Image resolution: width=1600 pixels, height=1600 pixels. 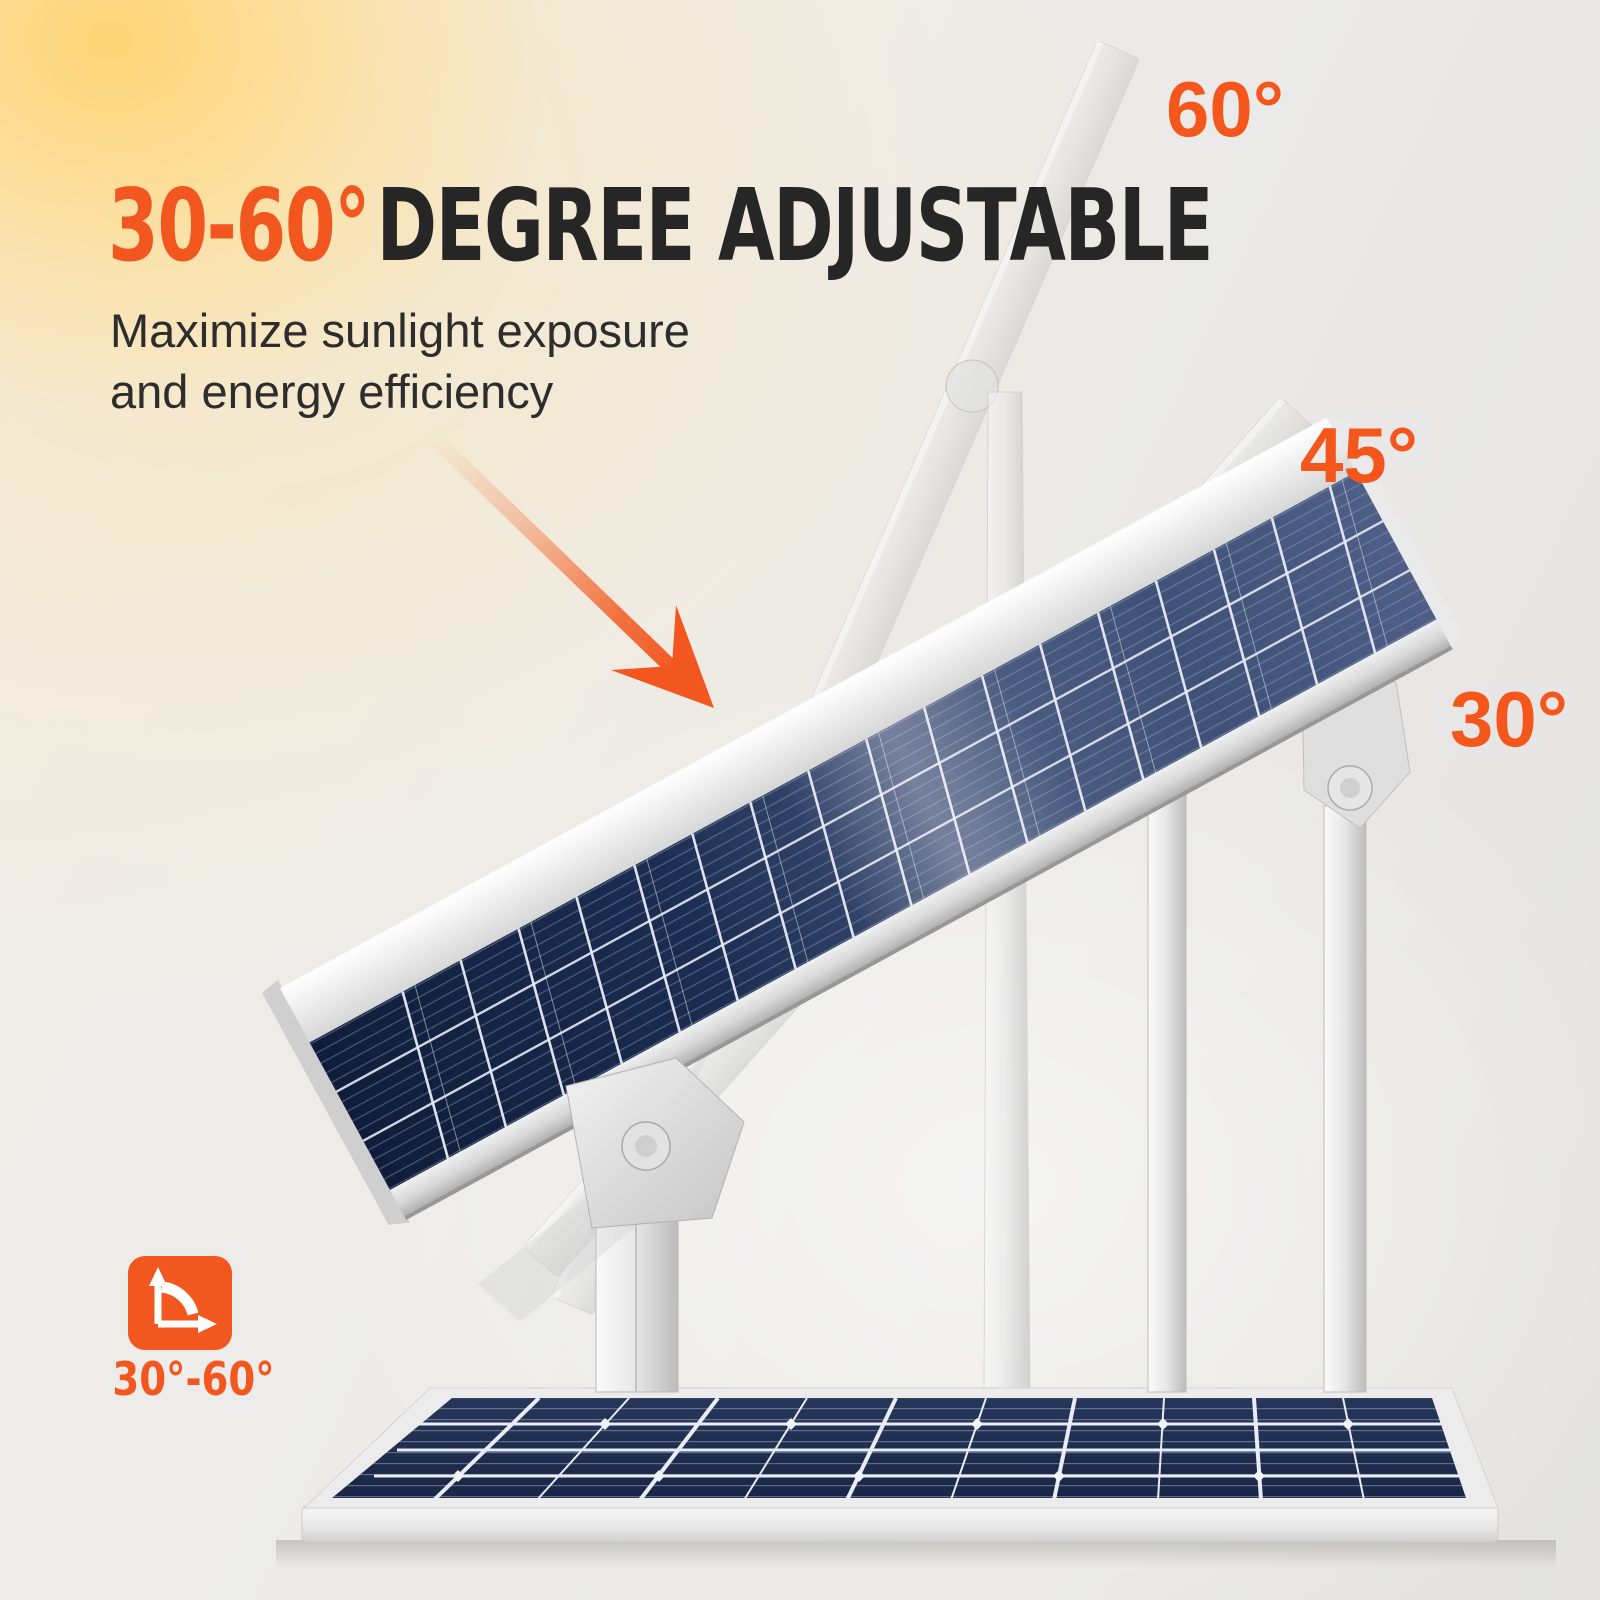 I want to click on tilt-arrow, so click(x=569, y=568).